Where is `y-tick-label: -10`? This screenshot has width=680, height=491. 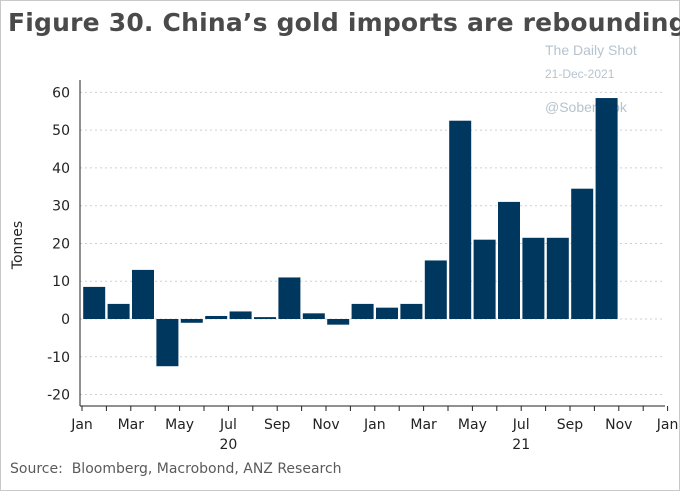 y-tick-label: -10 is located at coordinates (58, 358).